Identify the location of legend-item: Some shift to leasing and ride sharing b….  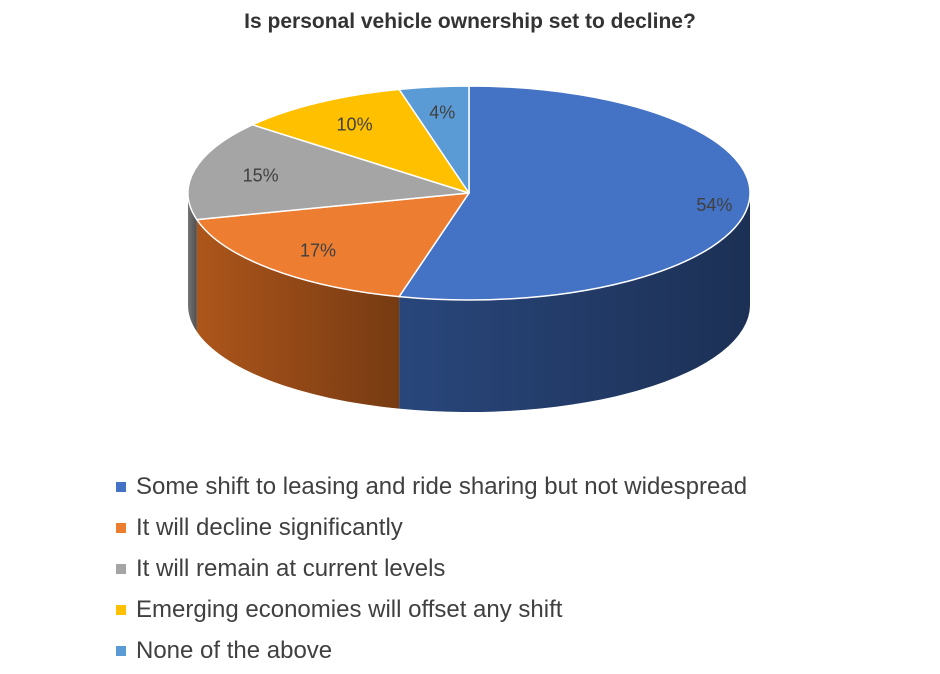
(431, 486).